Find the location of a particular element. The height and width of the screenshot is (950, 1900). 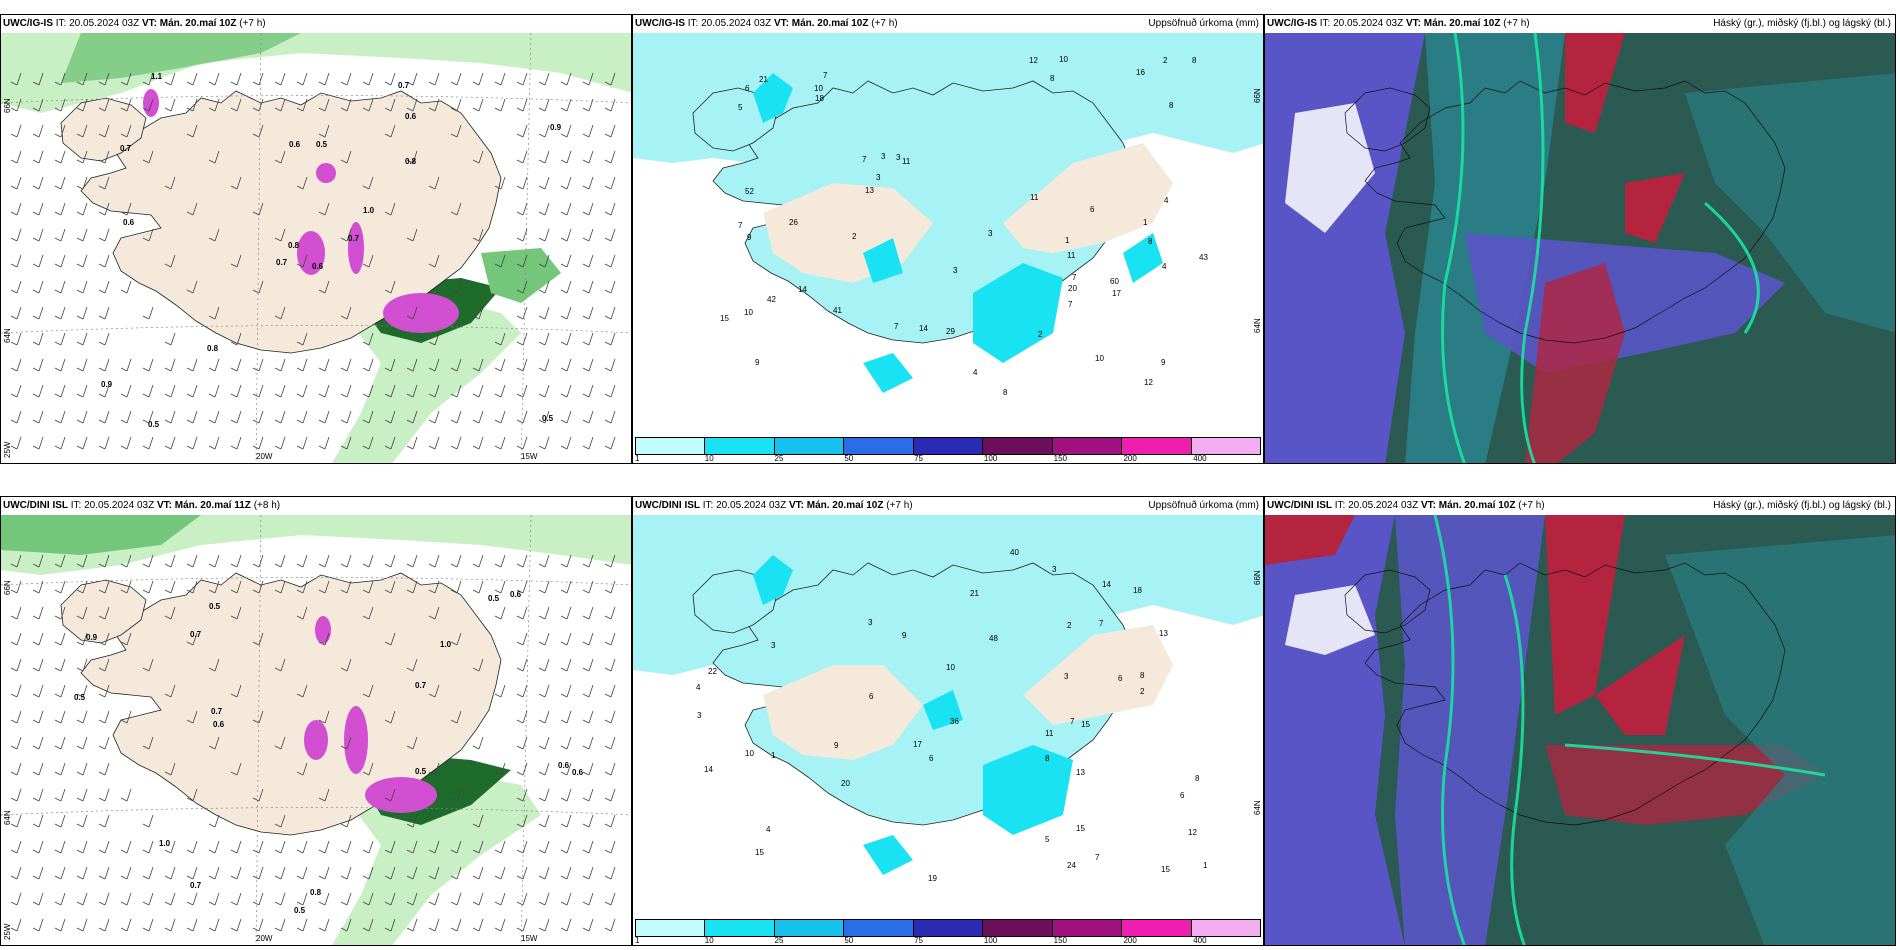

value-label: 6 is located at coordinates (931, 758).